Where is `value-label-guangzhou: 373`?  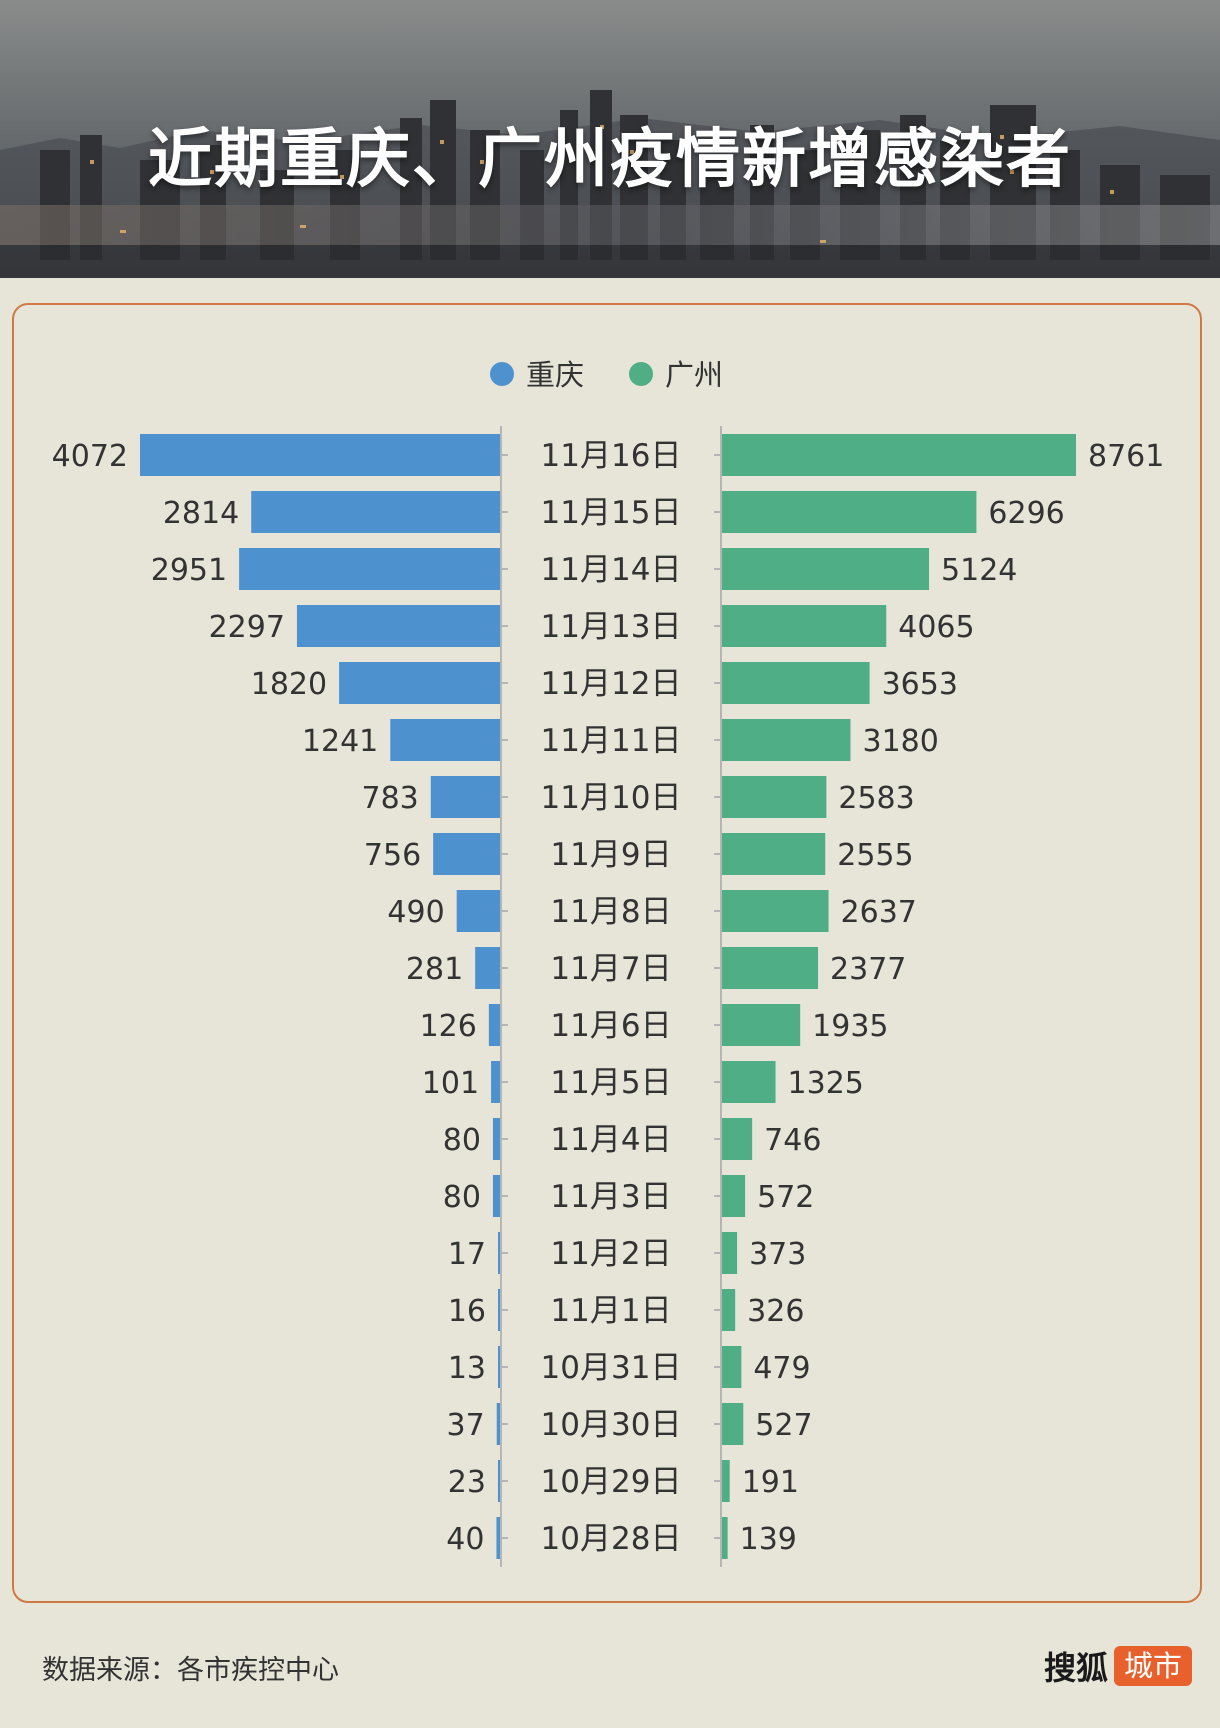 value-label-guangzhou: 373 is located at coordinates (777, 1254).